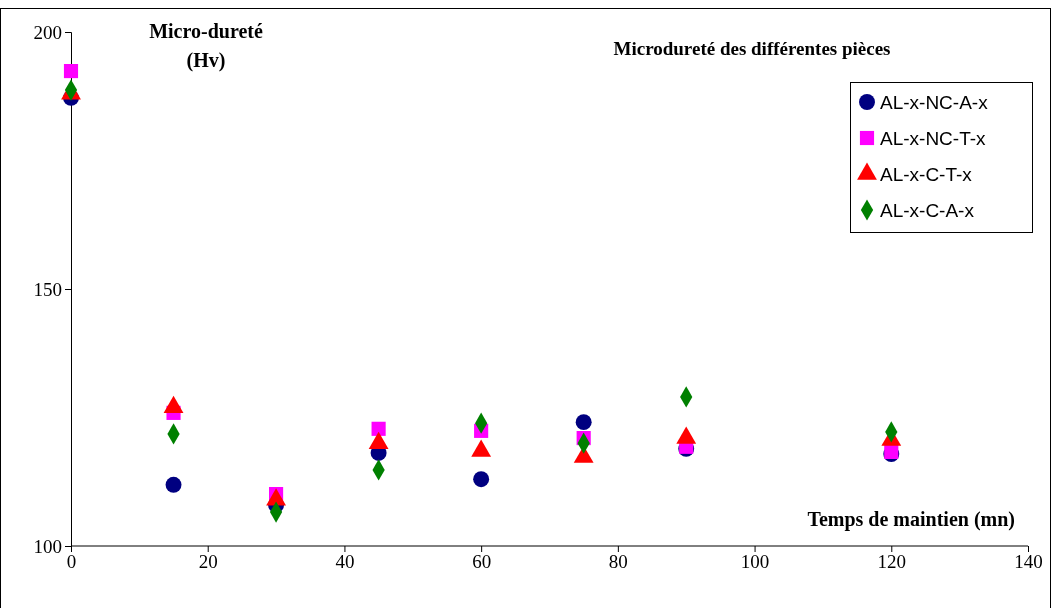 The width and height of the screenshot is (1053, 608). What do you see at coordinates (926, 174) in the screenshot?
I see `legend-label: AL-x-C-T-x` at bounding box center [926, 174].